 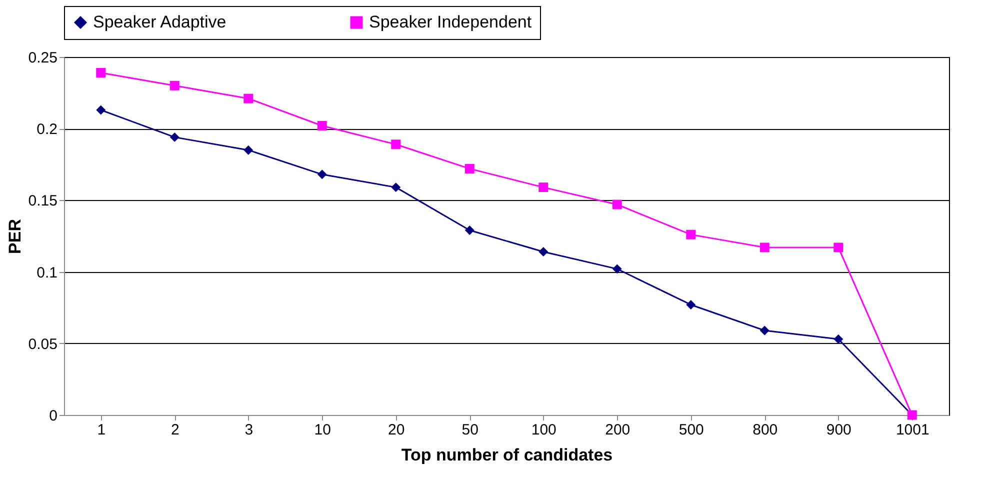 What do you see at coordinates (43, 201) in the screenshot?
I see `y-tick-label: 0.15` at bounding box center [43, 201].